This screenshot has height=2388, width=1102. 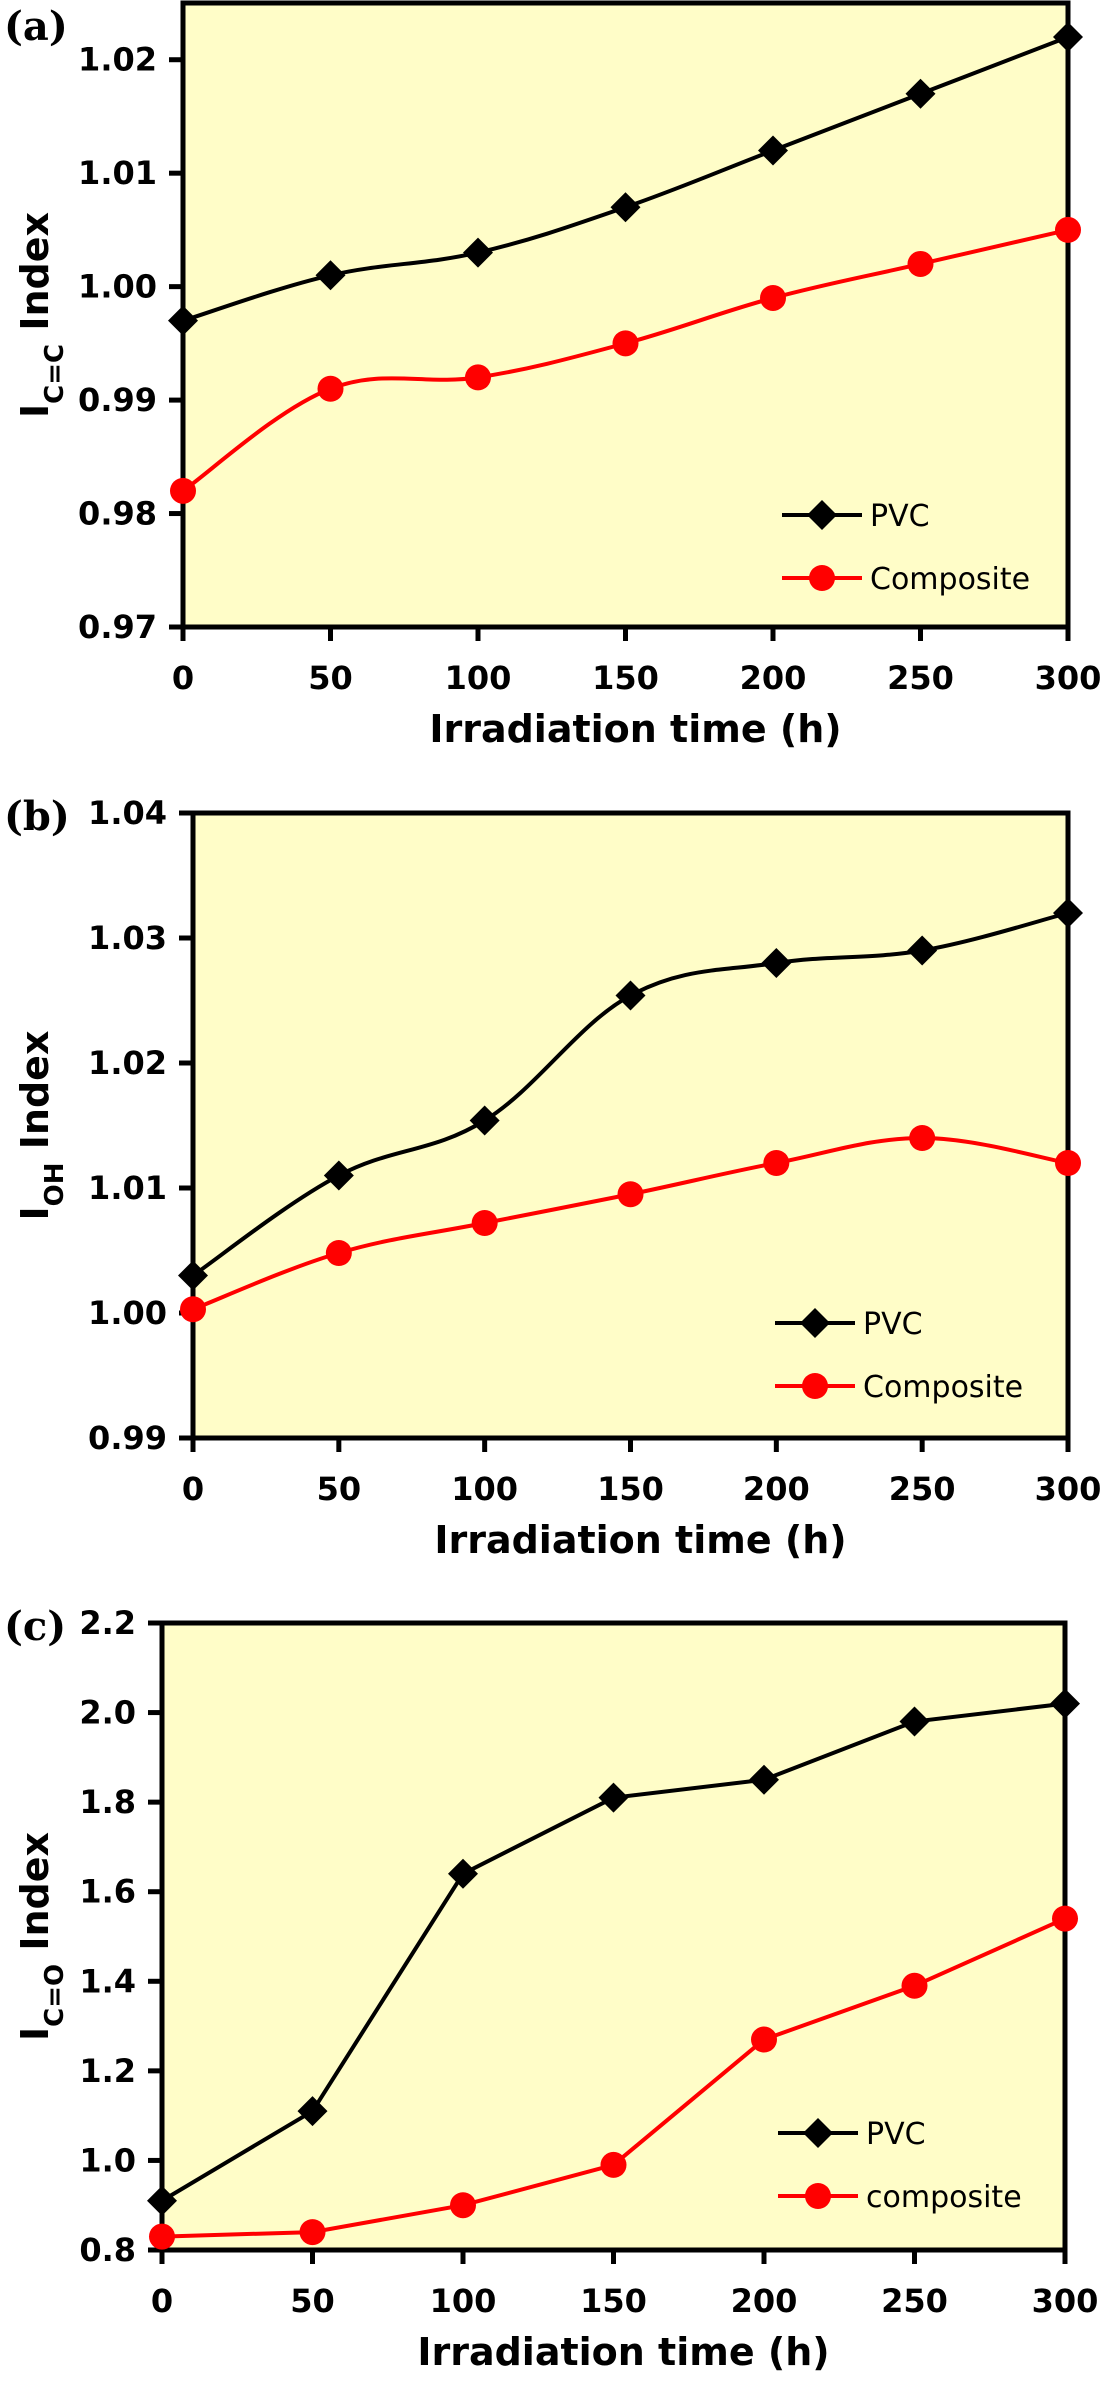 I want to click on y-tick-label: 1.01, so click(x=127, y=1188).